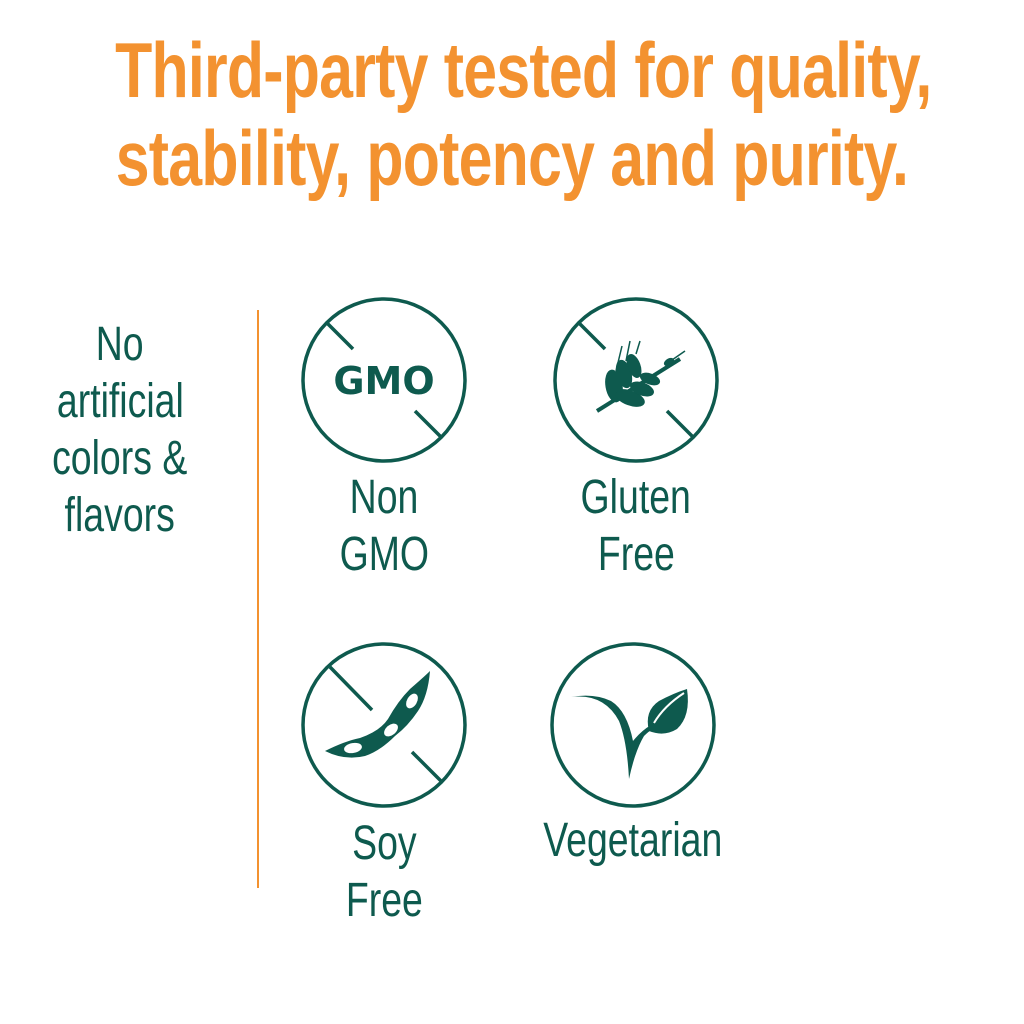 Image resolution: width=1024 pixels, height=1024 pixels. I want to click on badge-label-vegetarian: Vegetarian, so click(633, 840).